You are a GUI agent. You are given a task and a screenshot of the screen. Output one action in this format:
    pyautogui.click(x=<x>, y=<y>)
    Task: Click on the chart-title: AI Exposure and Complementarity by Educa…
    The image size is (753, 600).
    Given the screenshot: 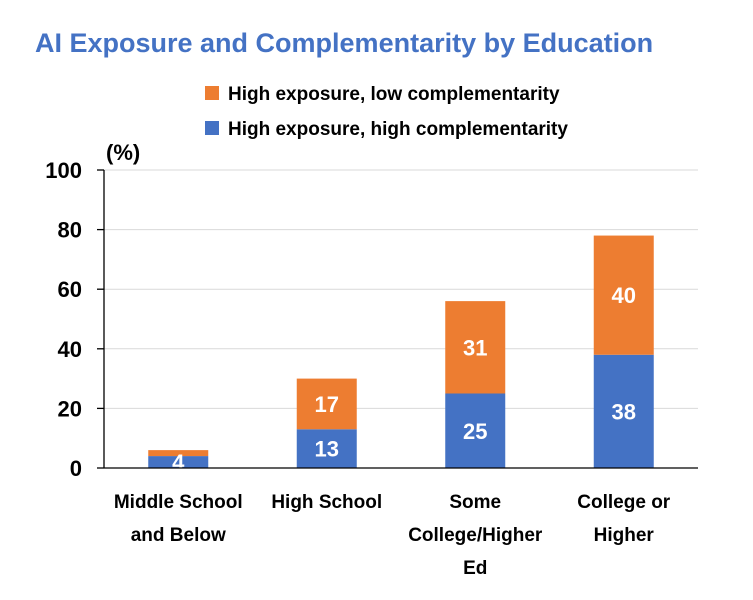 What is the action you would take?
    pyautogui.click(x=344, y=43)
    